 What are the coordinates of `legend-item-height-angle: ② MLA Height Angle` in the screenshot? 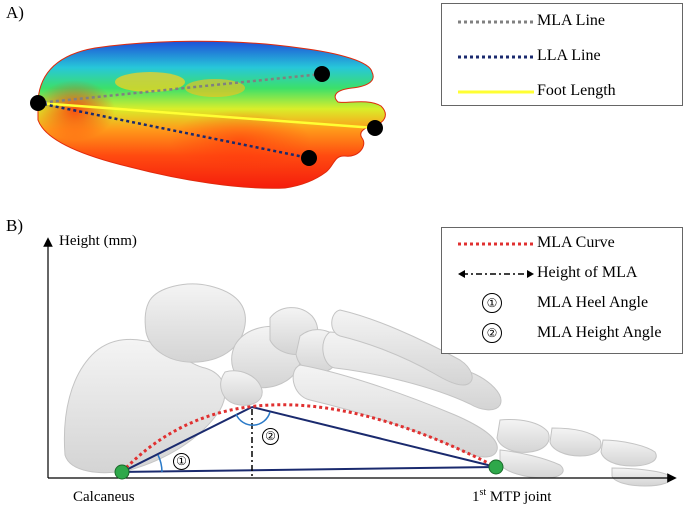 It's located at (562, 334).